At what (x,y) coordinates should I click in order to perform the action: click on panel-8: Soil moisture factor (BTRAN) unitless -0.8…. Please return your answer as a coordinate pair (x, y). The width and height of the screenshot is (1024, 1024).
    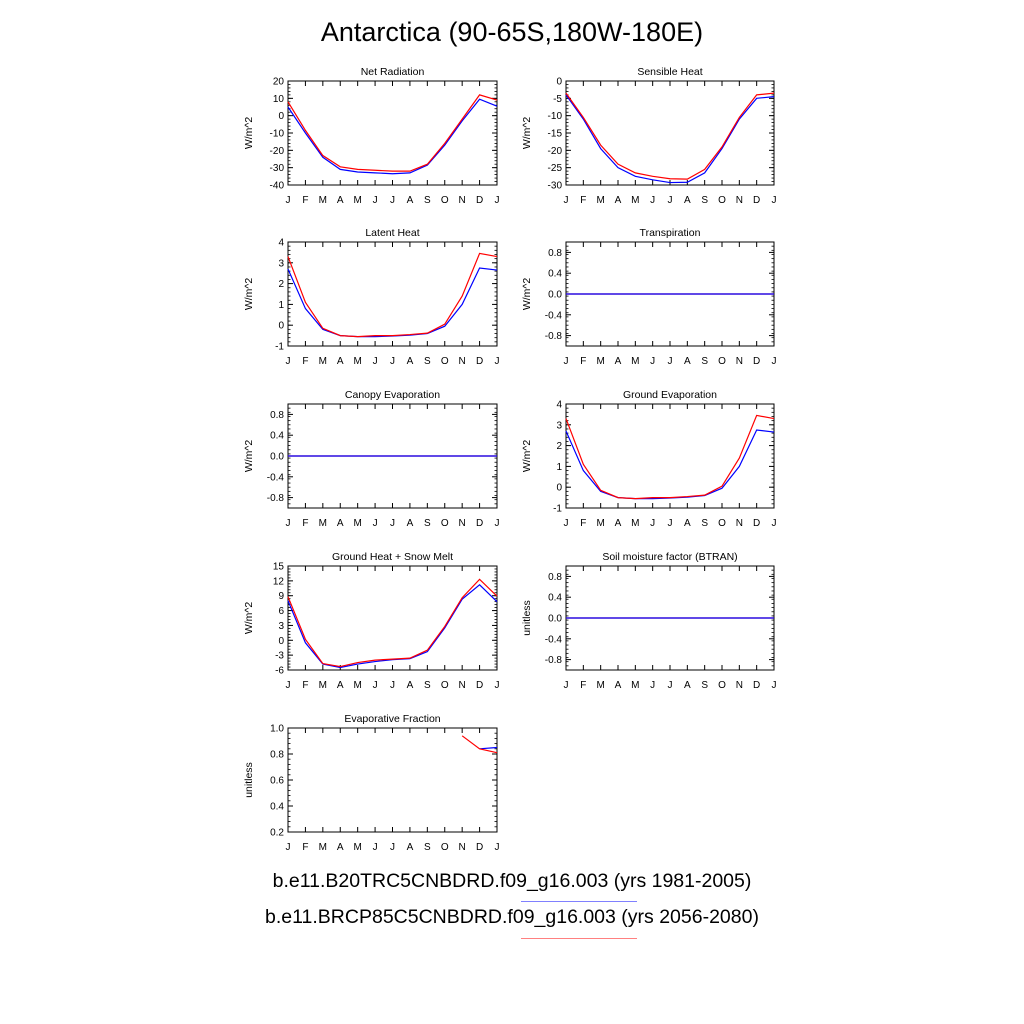
    Looking at the image, I should click on (649, 621).